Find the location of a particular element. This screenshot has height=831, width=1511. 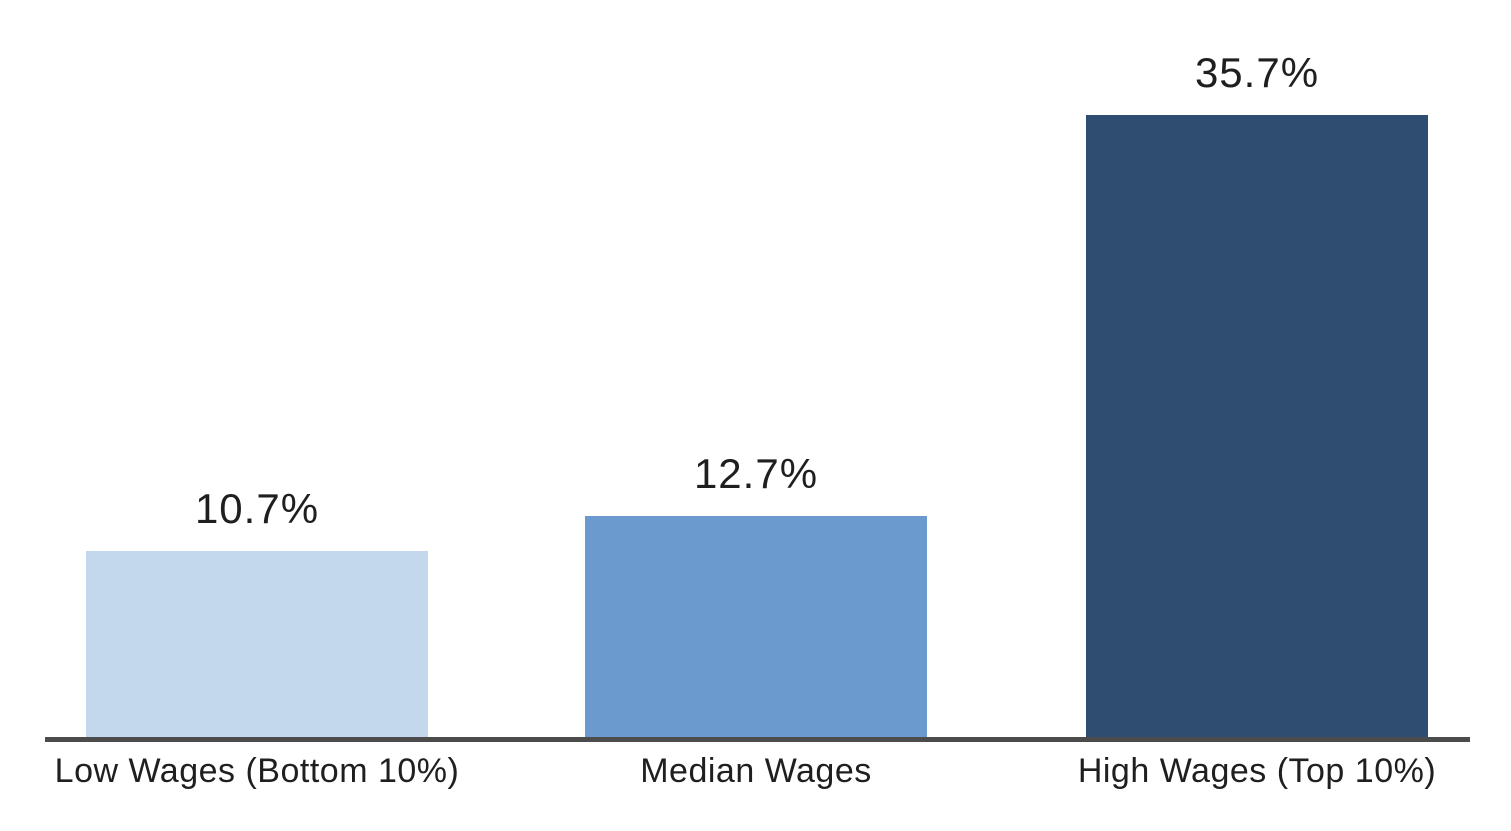

x-axis-line is located at coordinates (757, 739).